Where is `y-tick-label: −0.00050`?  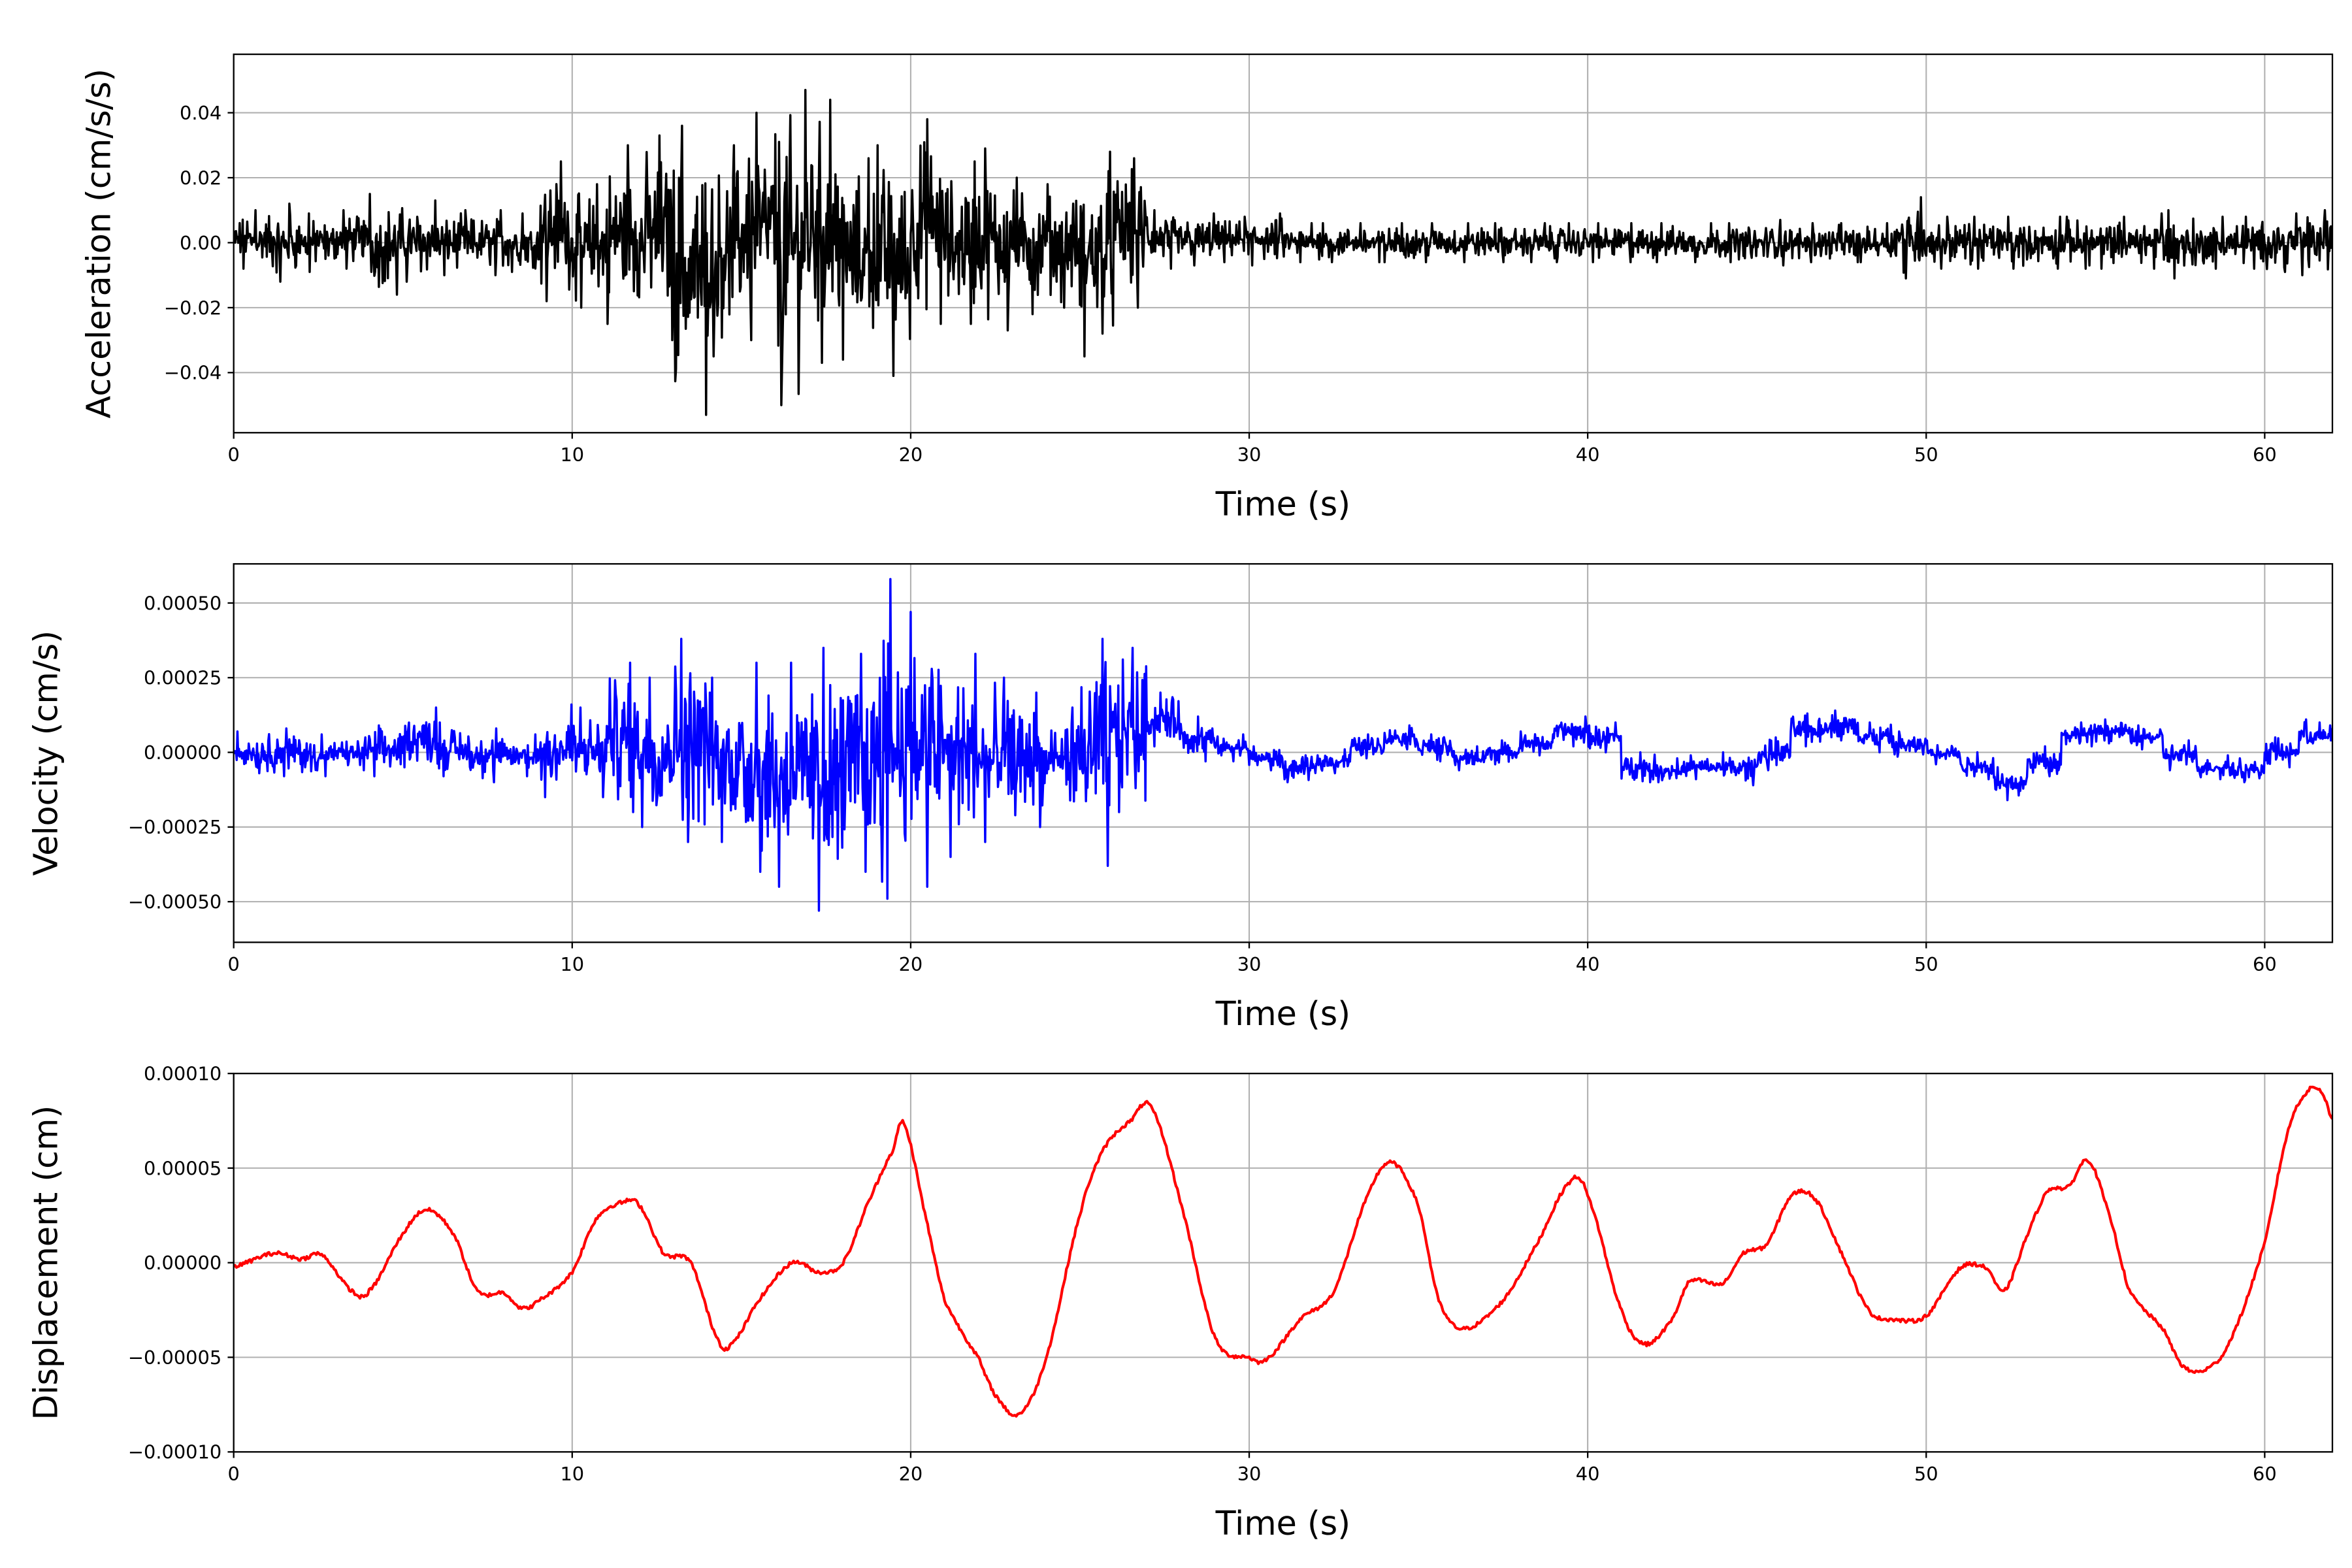
y-tick-label: −0.00050 is located at coordinates (174, 902).